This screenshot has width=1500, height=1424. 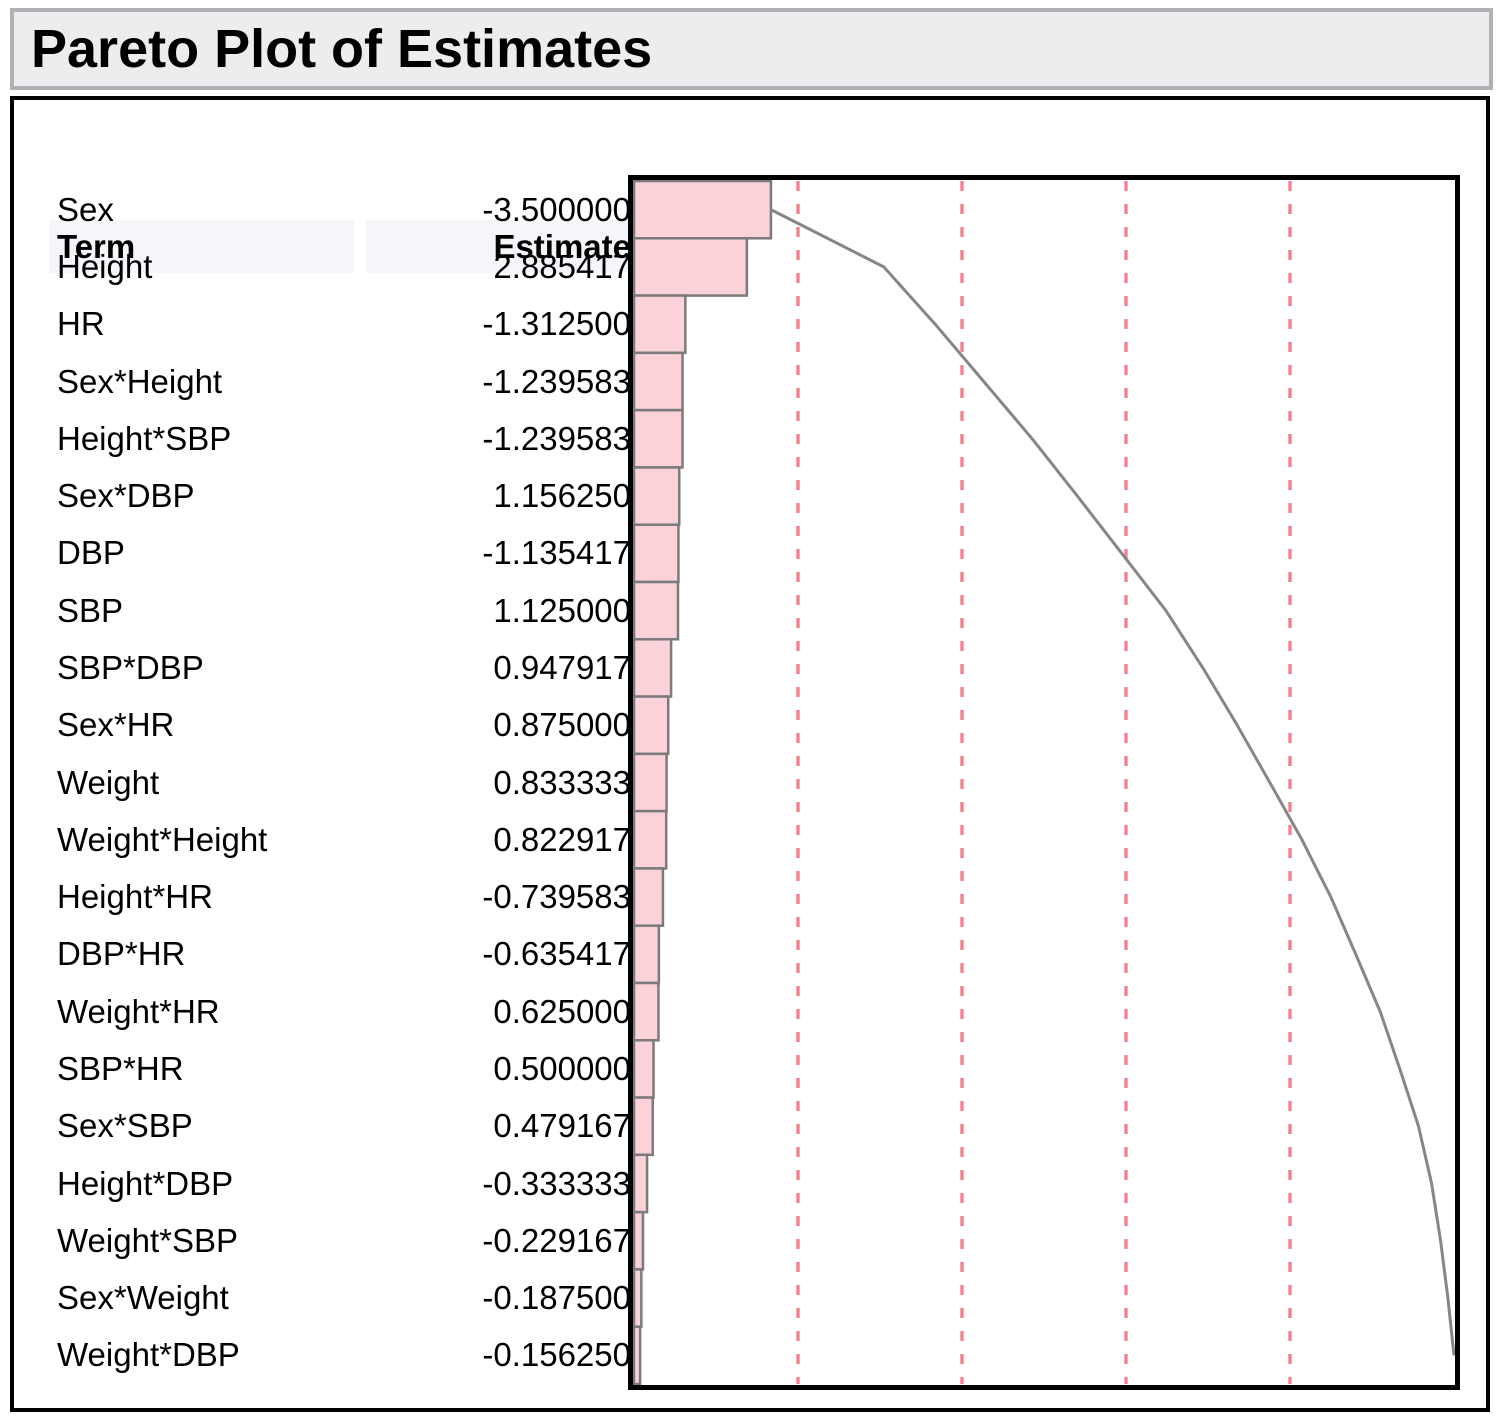 What do you see at coordinates (562, 1126) in the screenshot?
I see `estimate-cell: 0.479167` at bounding box center [562, 1126].